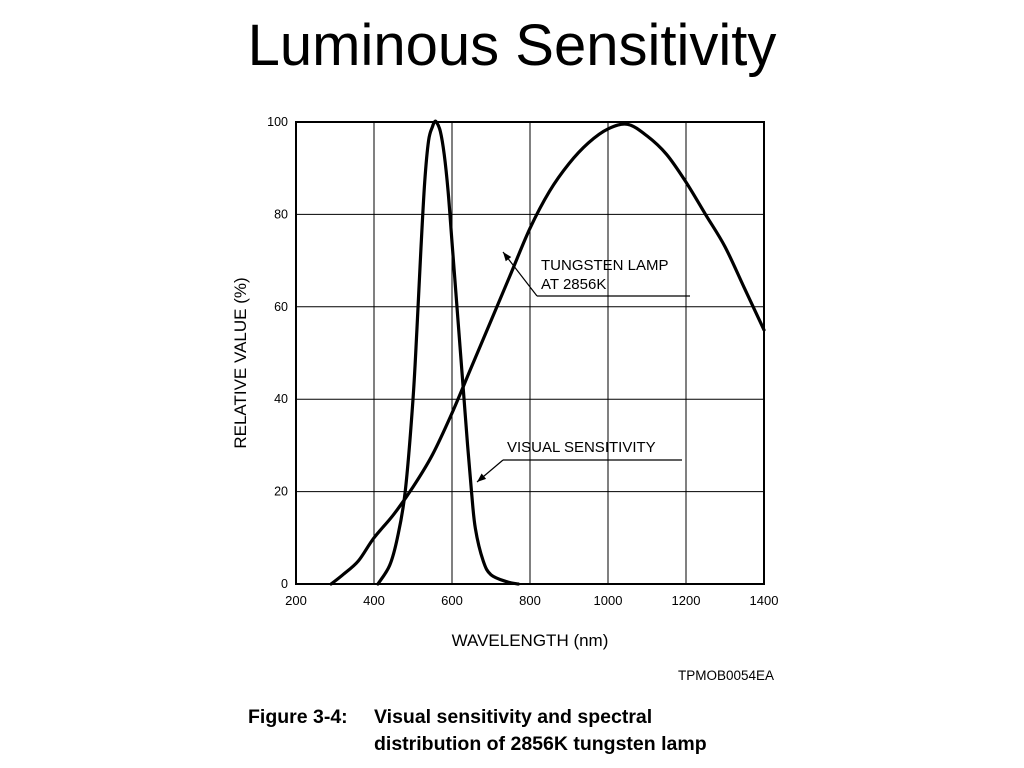 Image resolution: width=1024 pixels, height=768 pixels. I want to click on x-tick-label: 600, so click(452, 600).